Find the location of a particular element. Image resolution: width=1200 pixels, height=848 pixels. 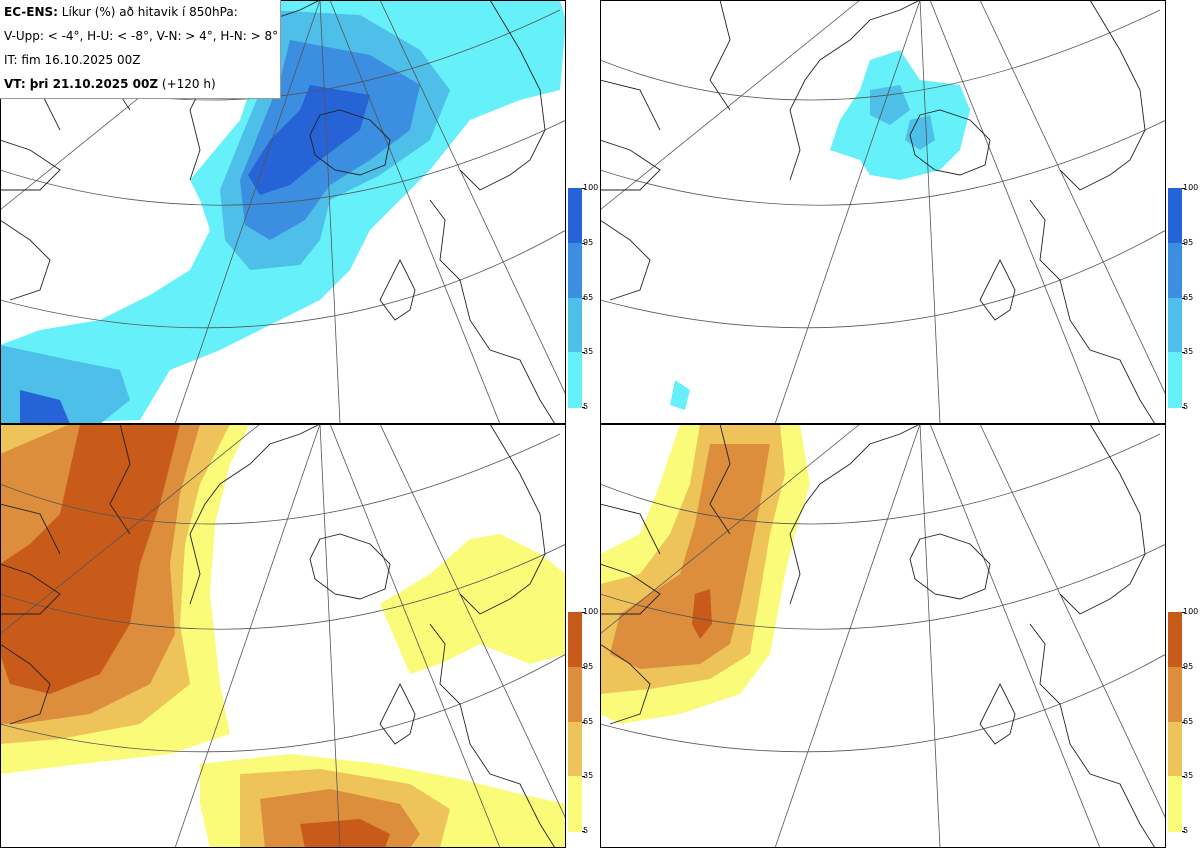

colorbar-lower-right: 100 95 65 35 5 is located at coordinates (1183, 721).